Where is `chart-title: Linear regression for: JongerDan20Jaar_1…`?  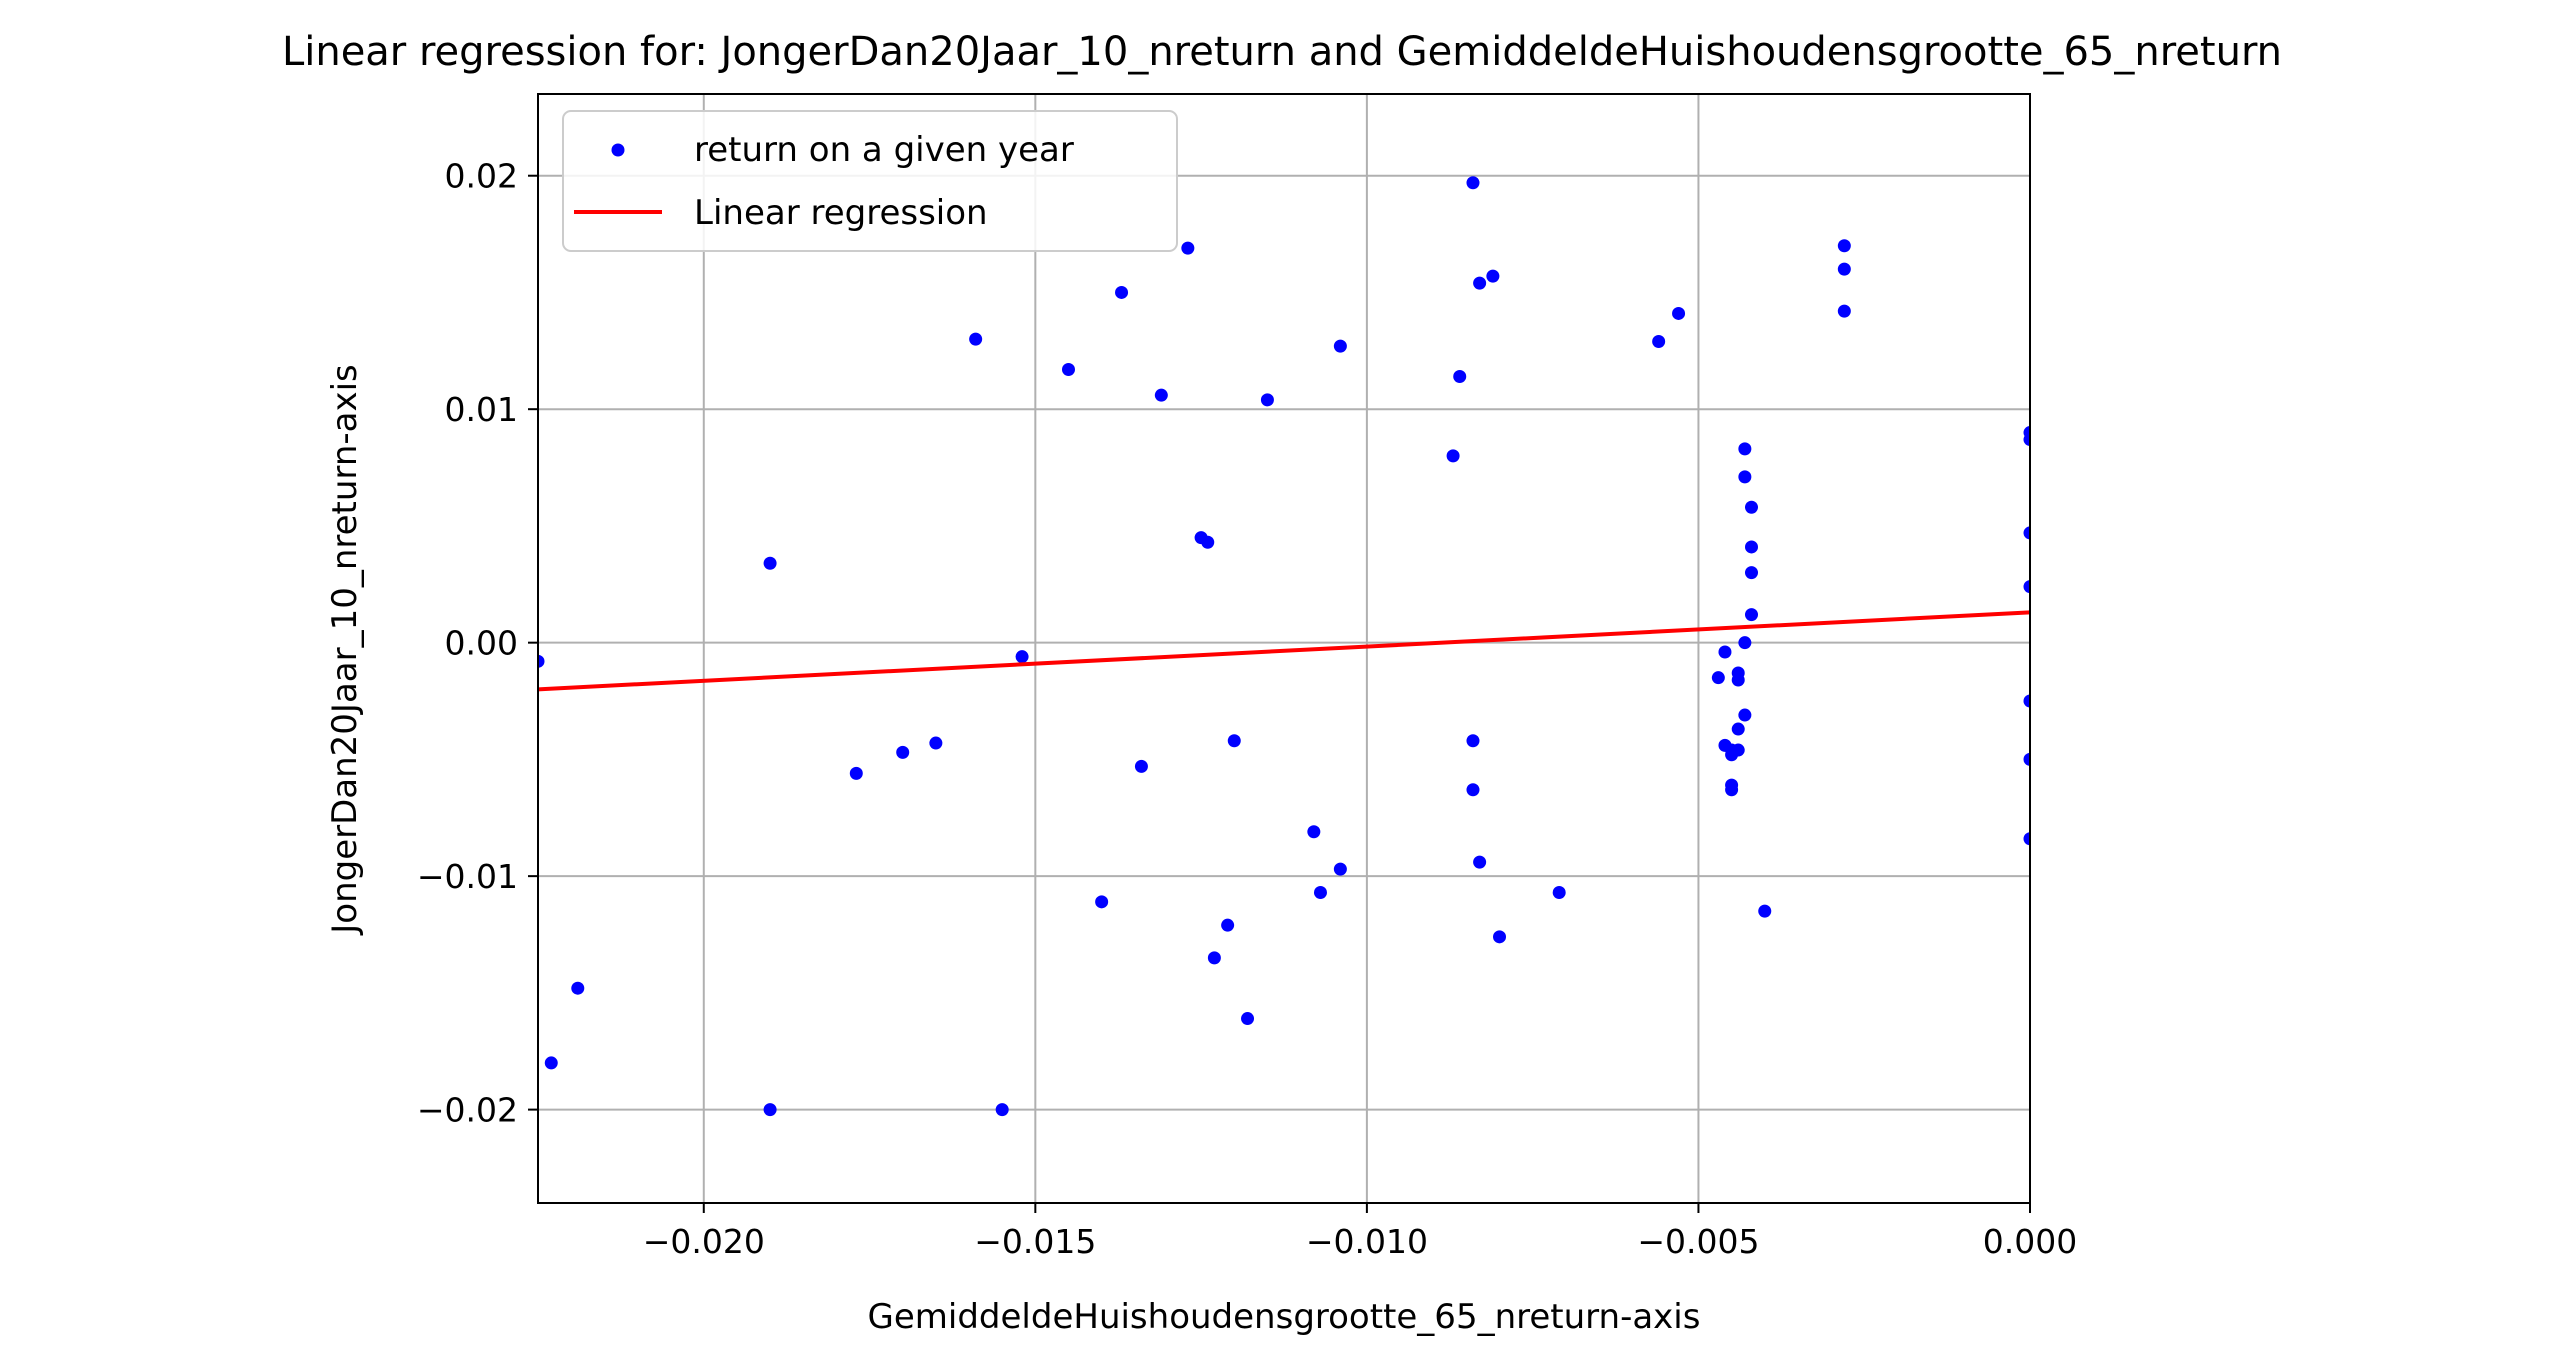 chart-title: Linear regression for: JongerDan20Jaar_1… is located at coordinates (1282, 52).